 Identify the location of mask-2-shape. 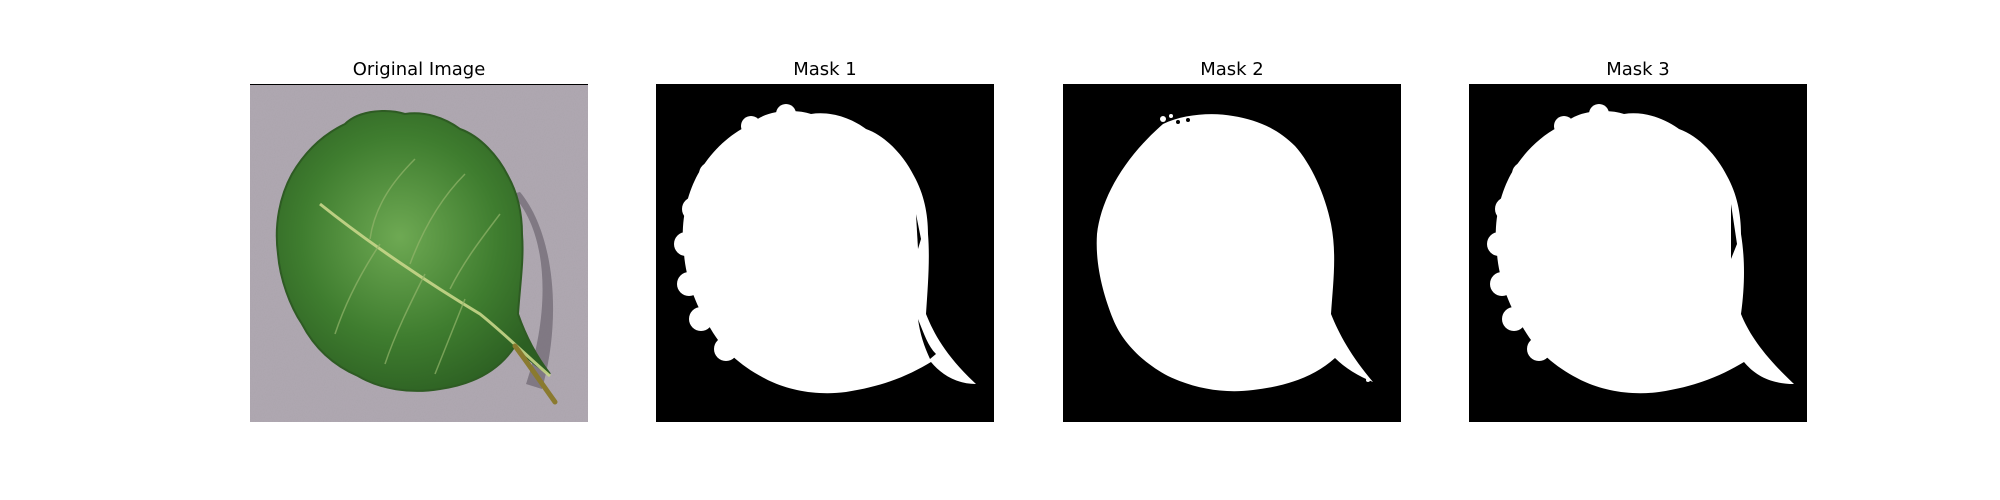
(1234, 253).